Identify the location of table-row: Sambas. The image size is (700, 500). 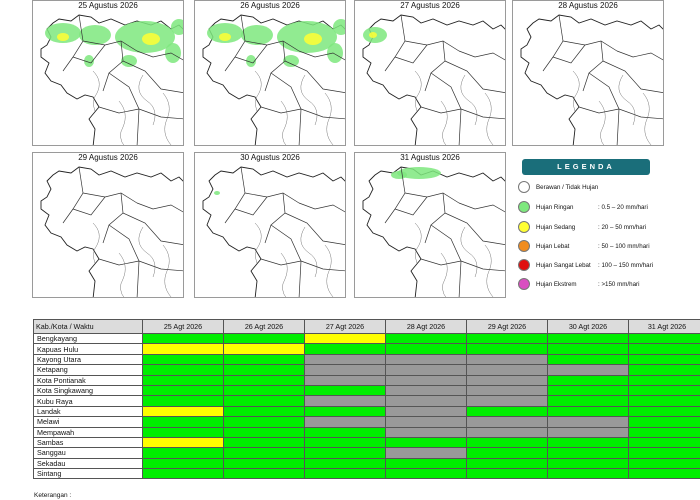
(366, 442).